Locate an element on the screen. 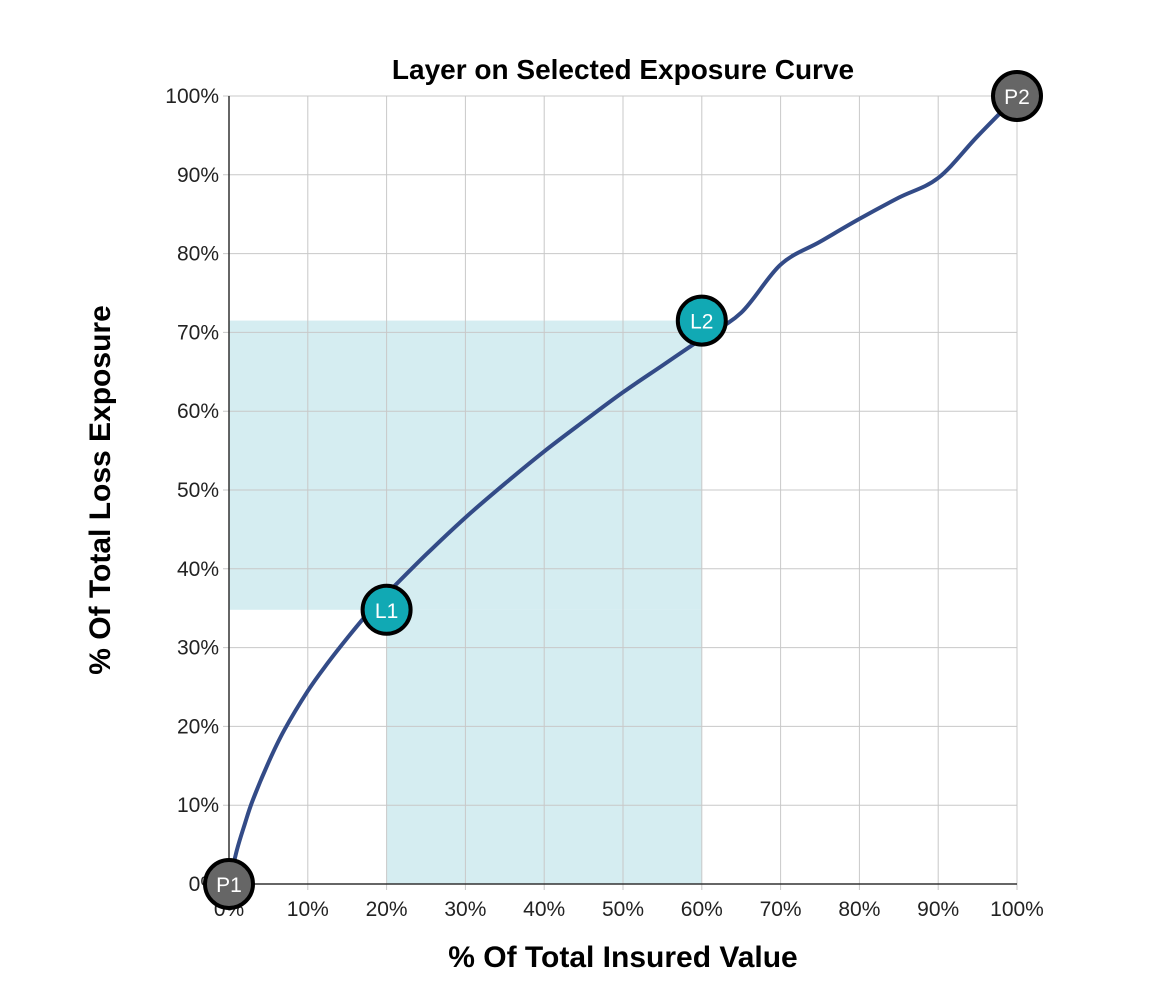 The width and height of the screenshot is (1164, 992). y-tick-label: 30% is located at coordinates (198, 648).